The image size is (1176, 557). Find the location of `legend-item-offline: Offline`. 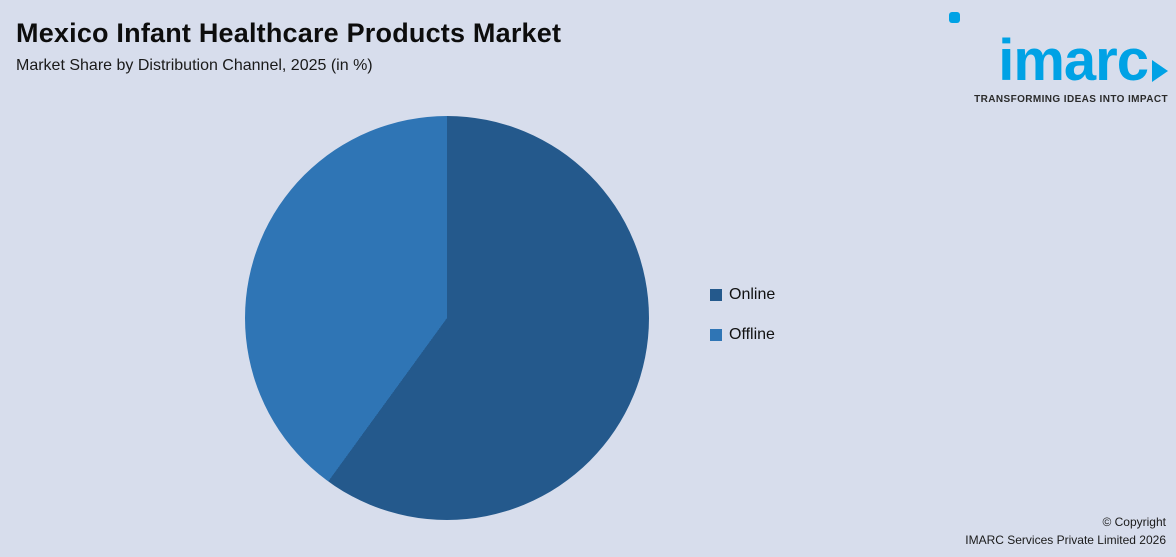

legend-item-offline: Offline is located at coordinates (742, 335).